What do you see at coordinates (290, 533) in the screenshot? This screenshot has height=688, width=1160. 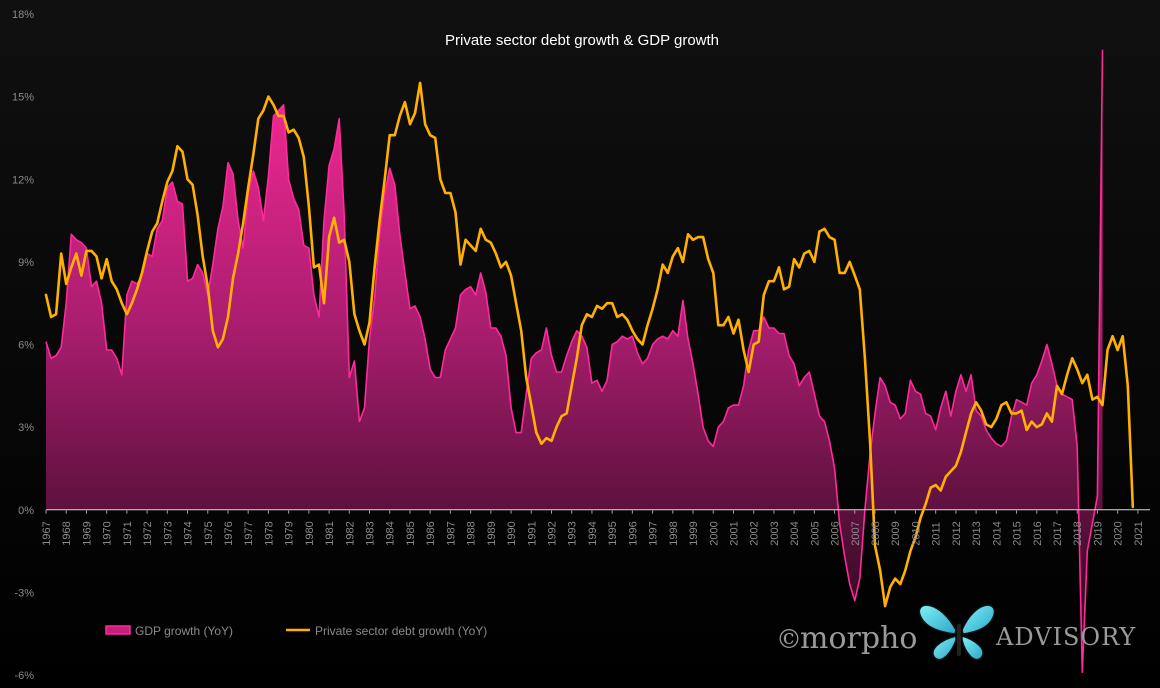 I see `x-tick-label: 1979` at bounding box center [290, 533].